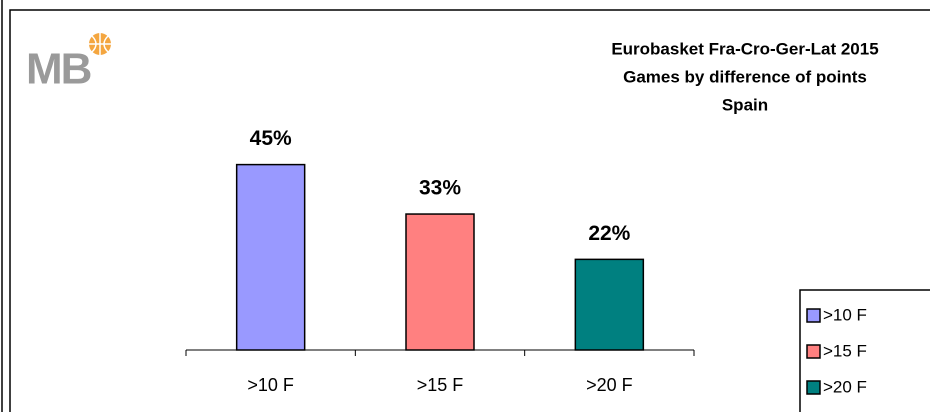 This screenshot has width=930, height=412. I want to click on legend-label: >20 F, so click(845, 386).